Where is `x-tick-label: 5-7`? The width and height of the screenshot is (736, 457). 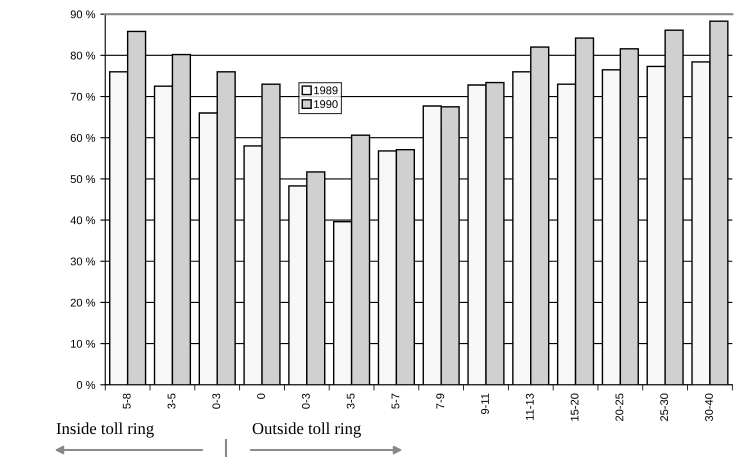
x-tick-label: 5-7 is located at coordinates (396, 401).